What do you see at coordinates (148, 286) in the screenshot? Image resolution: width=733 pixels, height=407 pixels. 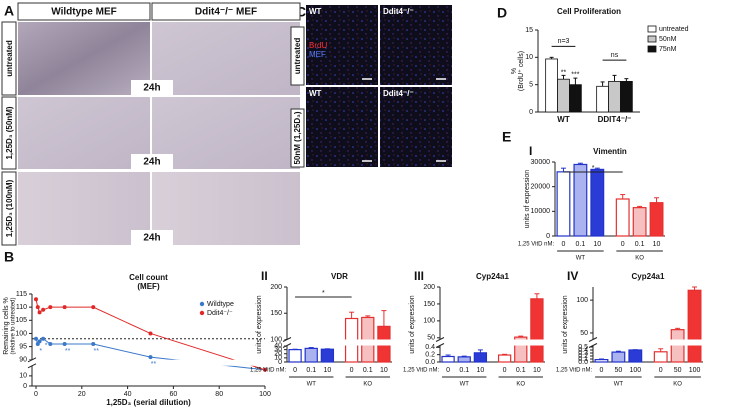 I see `chart-subtitle: (MEF)` at bounding box center [148, 286].